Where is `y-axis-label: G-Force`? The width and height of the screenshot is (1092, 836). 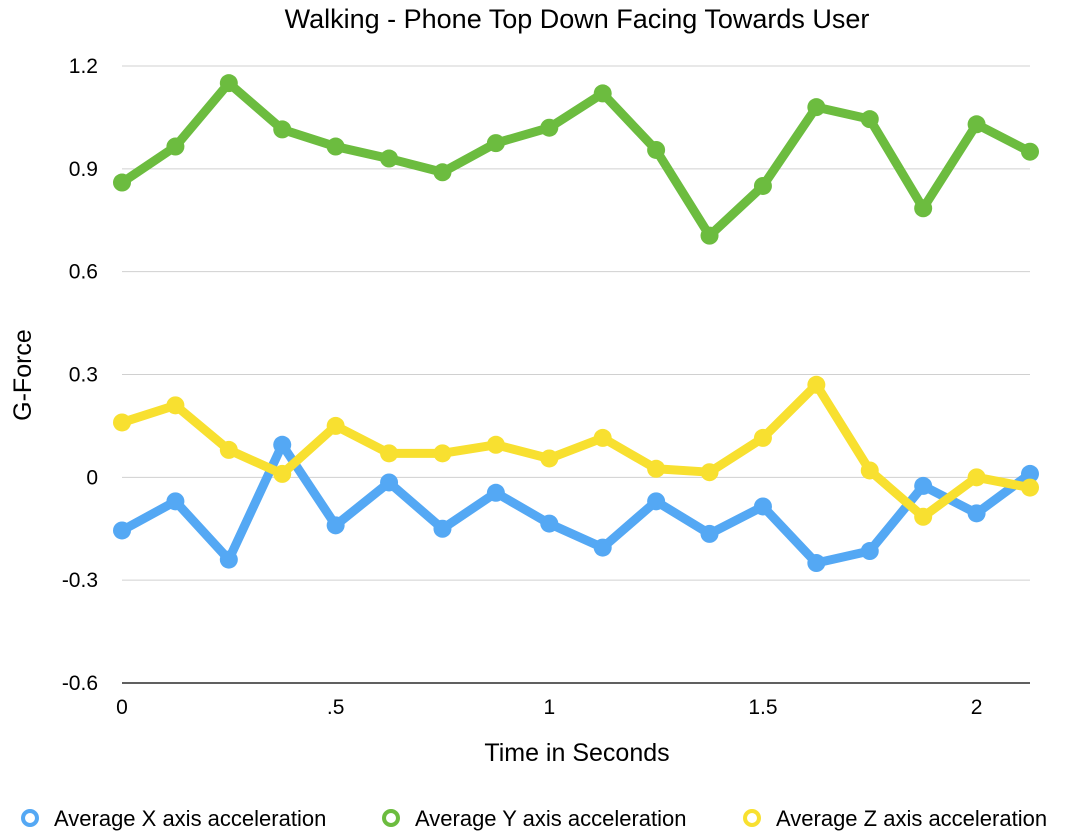
y-axis-label: G-Force is located at coordinates (23, 375).